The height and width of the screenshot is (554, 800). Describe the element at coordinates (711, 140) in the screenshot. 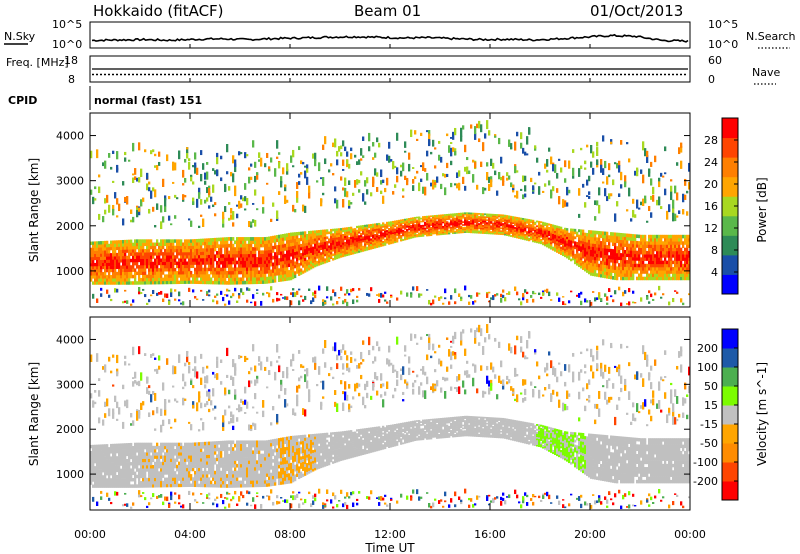

I see `colorbar-tick-label: 28` at that location.